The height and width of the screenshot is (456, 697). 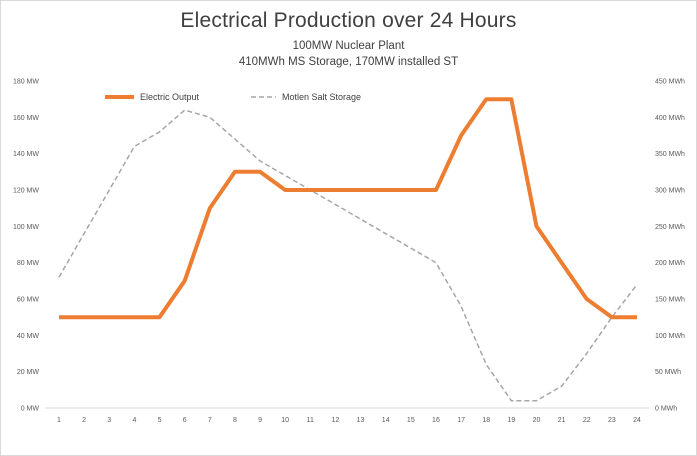 What do you see at coordinates (84, 420) in the screenshot?
I see `x-axis-tick-label: 2` at bounding box center [84, 420].